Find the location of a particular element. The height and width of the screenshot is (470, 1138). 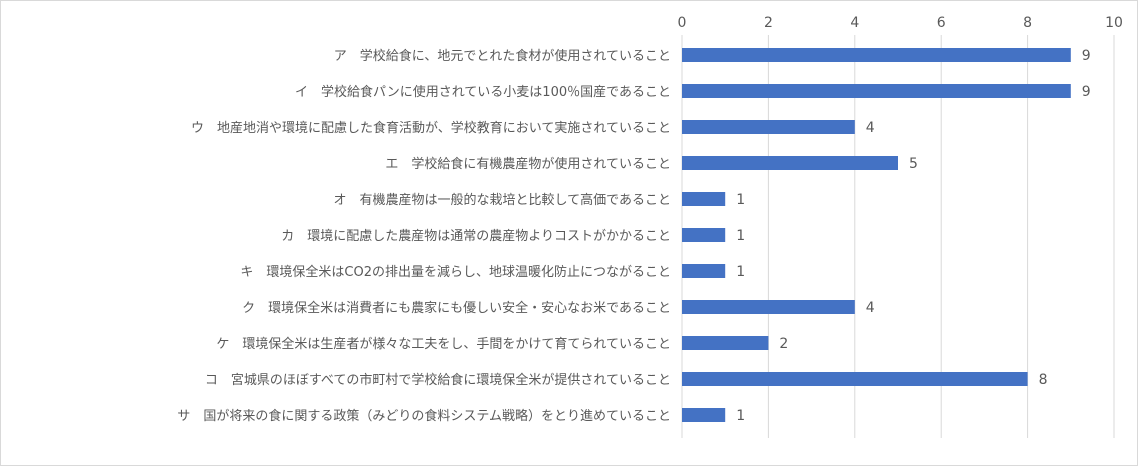

category-label: カ 環境に配慮した農産物は通常の農産物よりコストがかかること is located at coordinates (476, 236).